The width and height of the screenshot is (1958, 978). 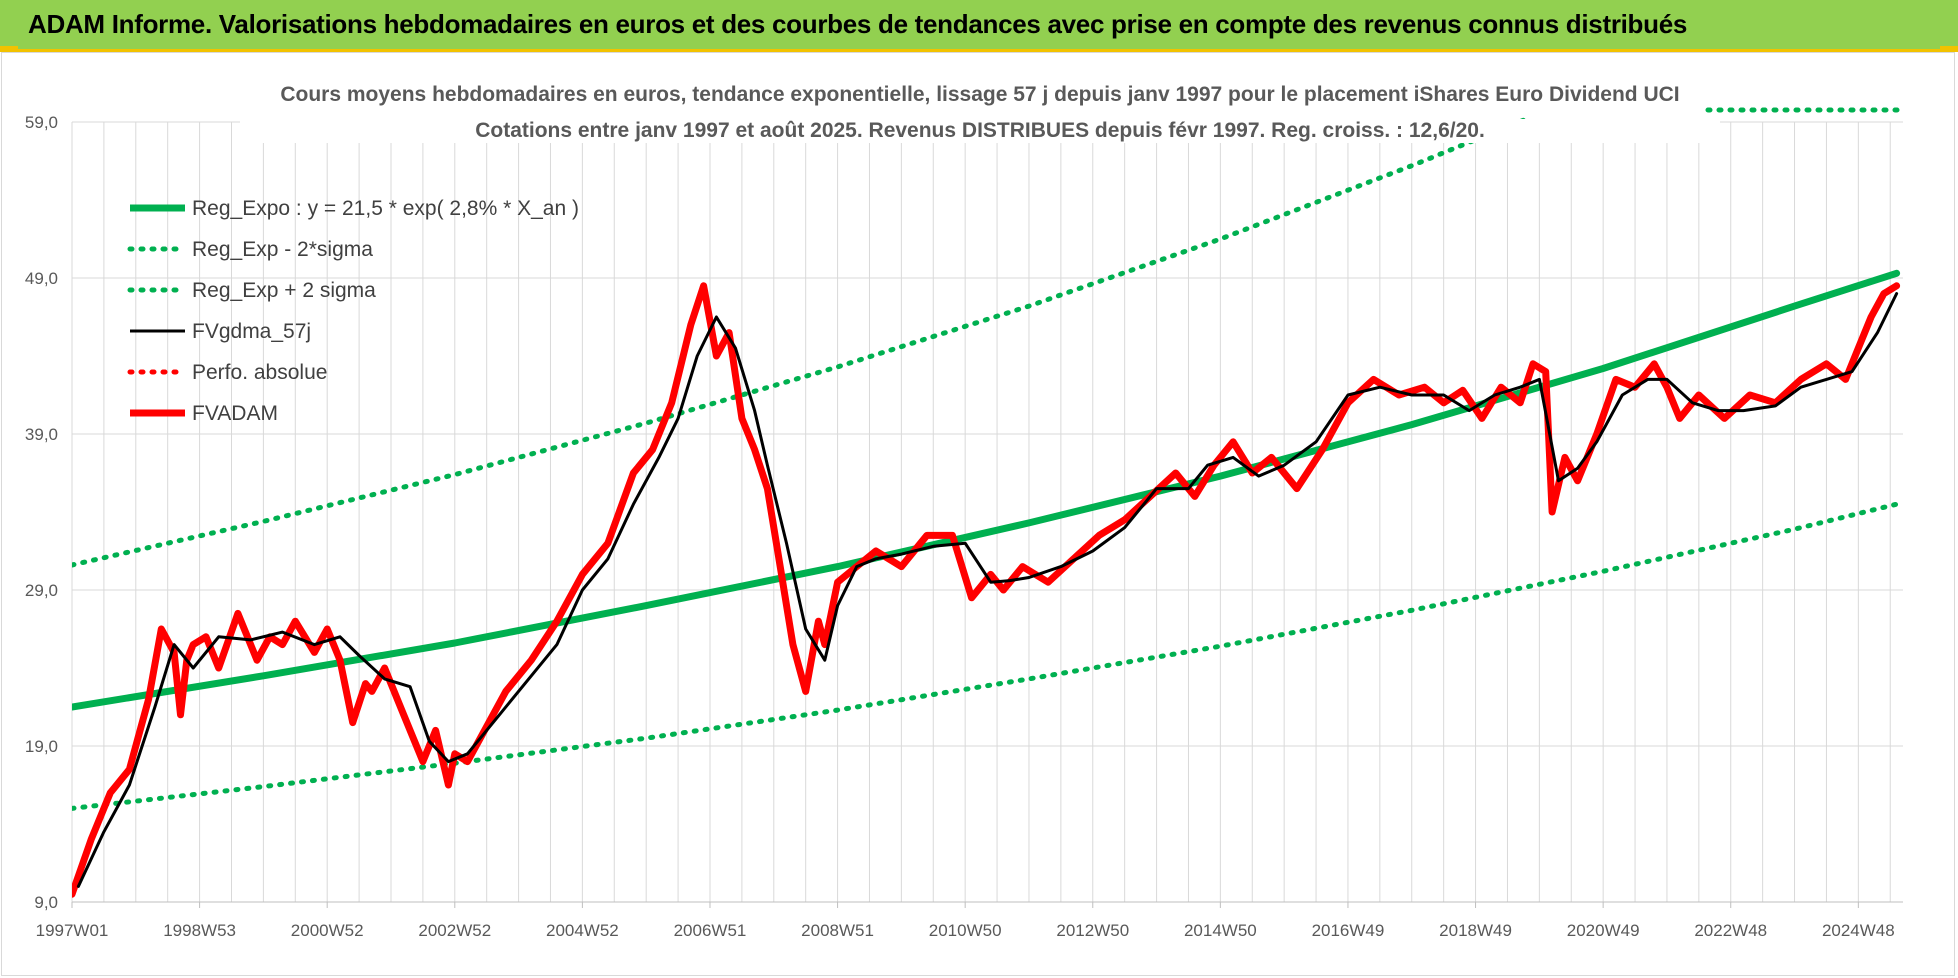 What do you see at coordinates (46, 902) in the screenshot?
I see `y-tick-label: 9,0` at bounding box center [46, 902].